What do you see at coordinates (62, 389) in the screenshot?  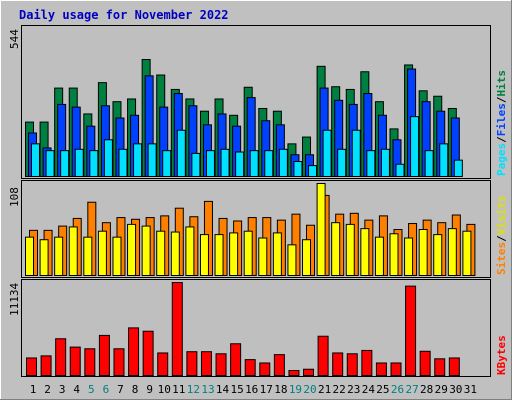 I see `x-label-day-3: 3` at bounding box center [62, 389].